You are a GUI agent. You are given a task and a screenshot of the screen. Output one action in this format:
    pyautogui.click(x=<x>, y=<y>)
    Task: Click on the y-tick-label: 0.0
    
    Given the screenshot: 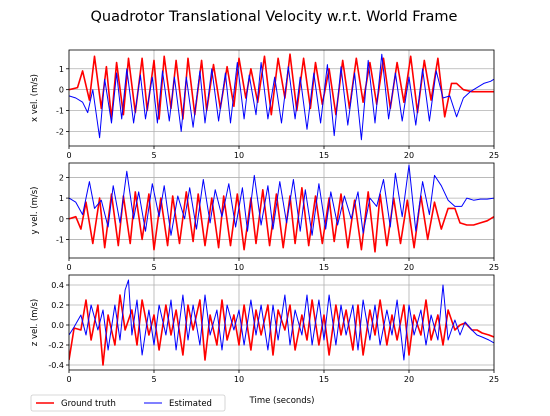 What is the action you would take?
    pyautogui.click(x=57, y=325)
    